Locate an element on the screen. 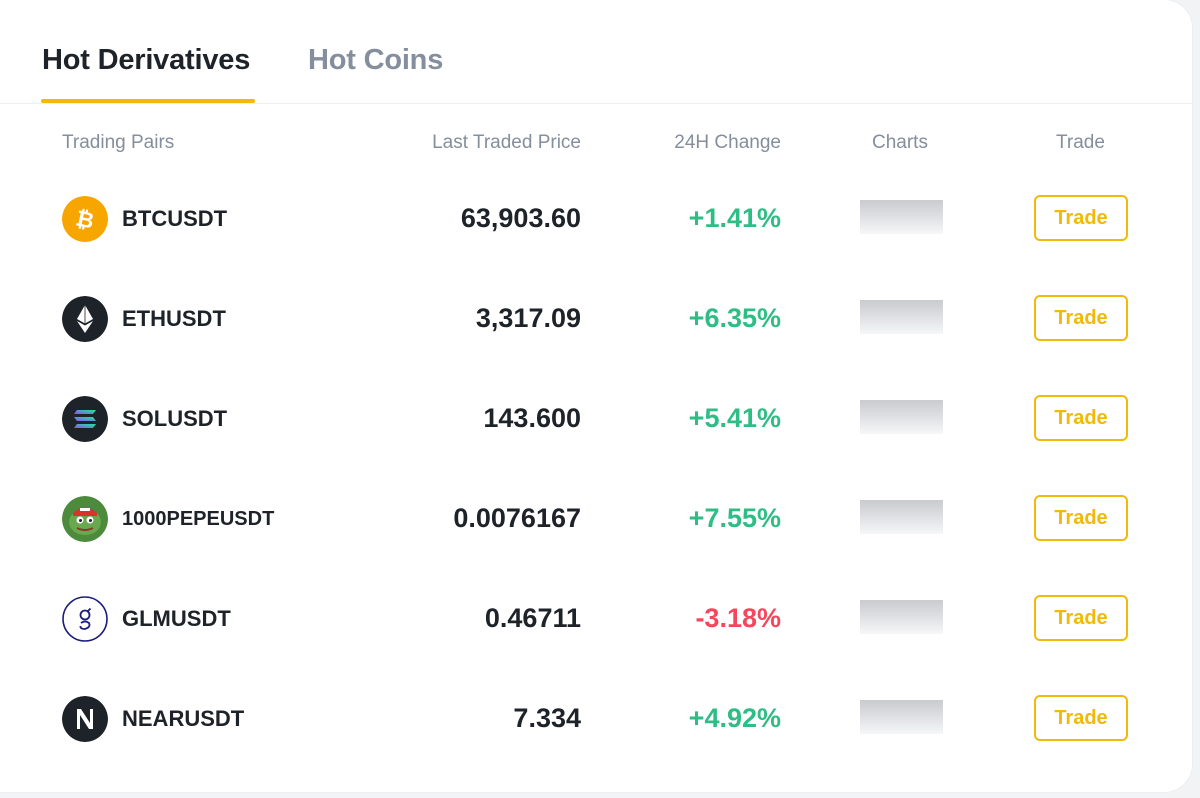 The height and width of the screenshot is (798, 1200). pair-name: GLMUSDT is located at coordinates (176, 618).